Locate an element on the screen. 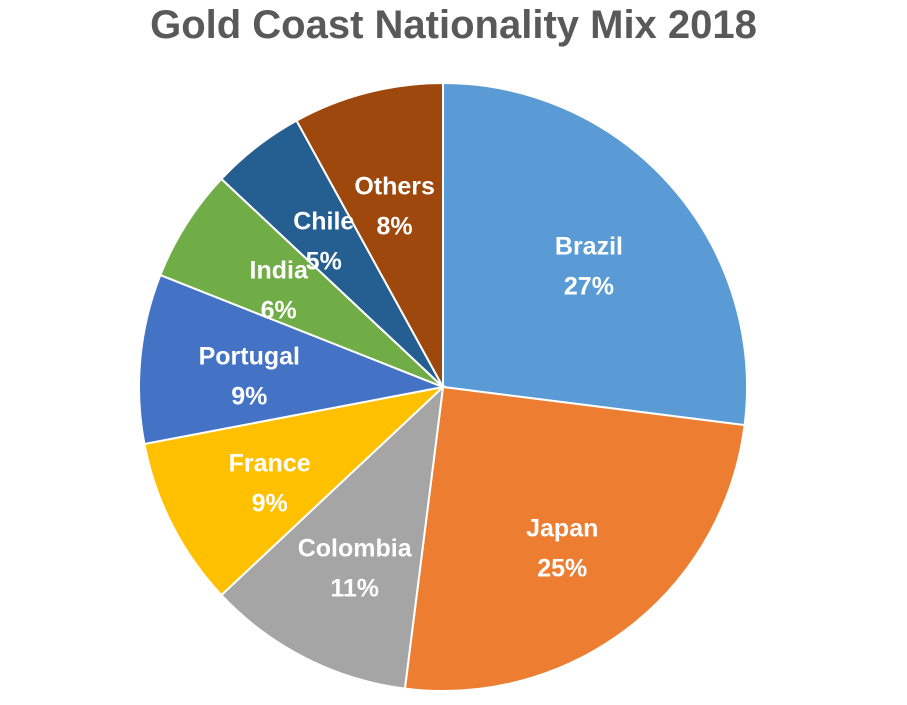 This screenshot has width=907, height=705. slice-category-label: Colombia is located at coordinates (355, 548).